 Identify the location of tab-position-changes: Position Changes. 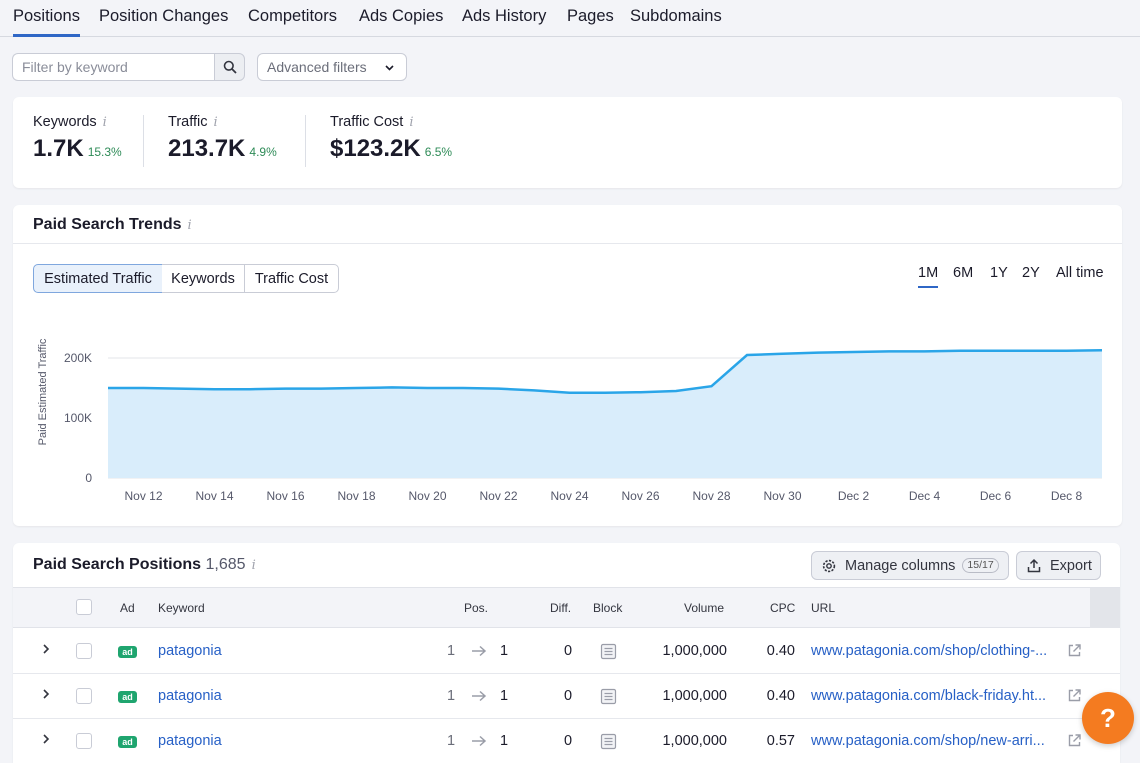
(164, 16).